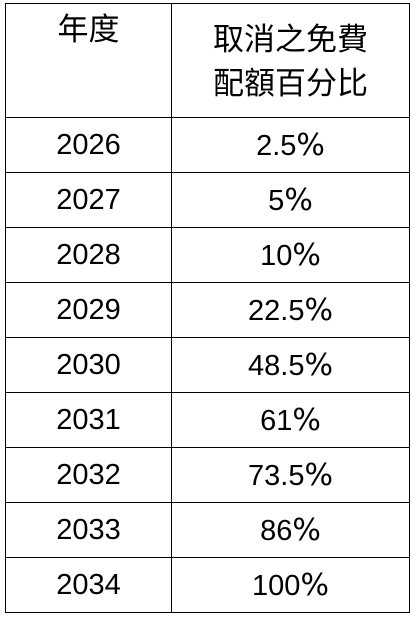 The width and height of the screenshot is (414, 621). What do you see at coordinates (276, 200) in the screenshot?
I see `percentage-number: 5` at bounding box center [276, 200].